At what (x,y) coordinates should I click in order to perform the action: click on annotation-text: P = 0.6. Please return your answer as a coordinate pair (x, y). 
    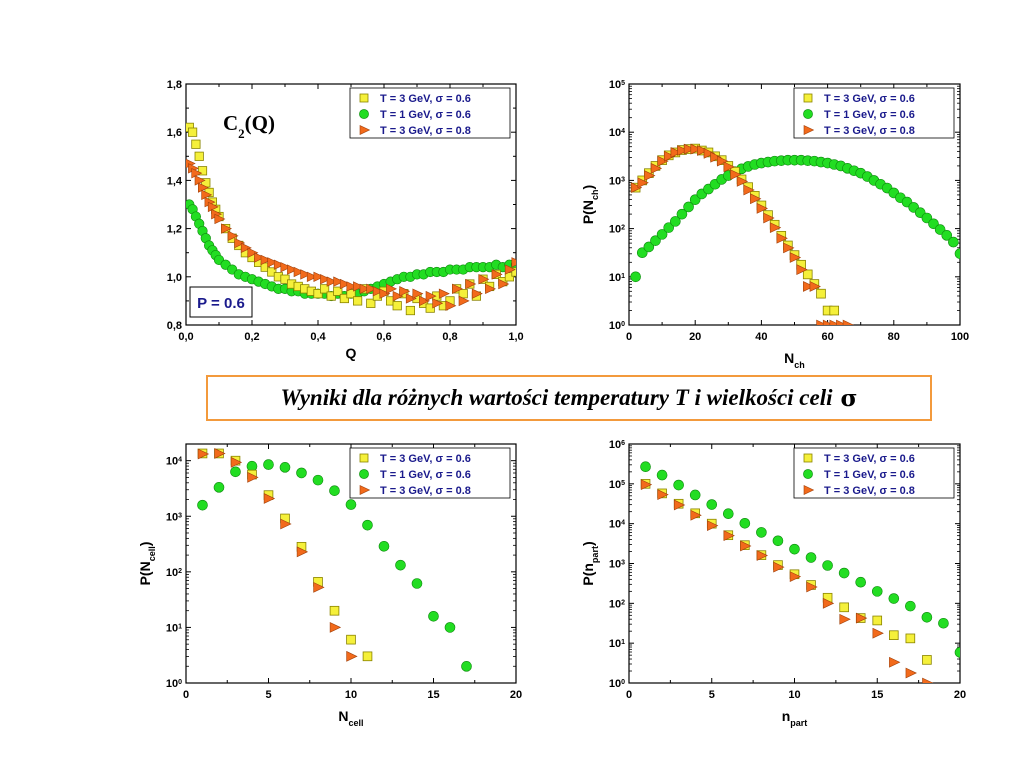
    Looking at the image, I should click on (221, 303).